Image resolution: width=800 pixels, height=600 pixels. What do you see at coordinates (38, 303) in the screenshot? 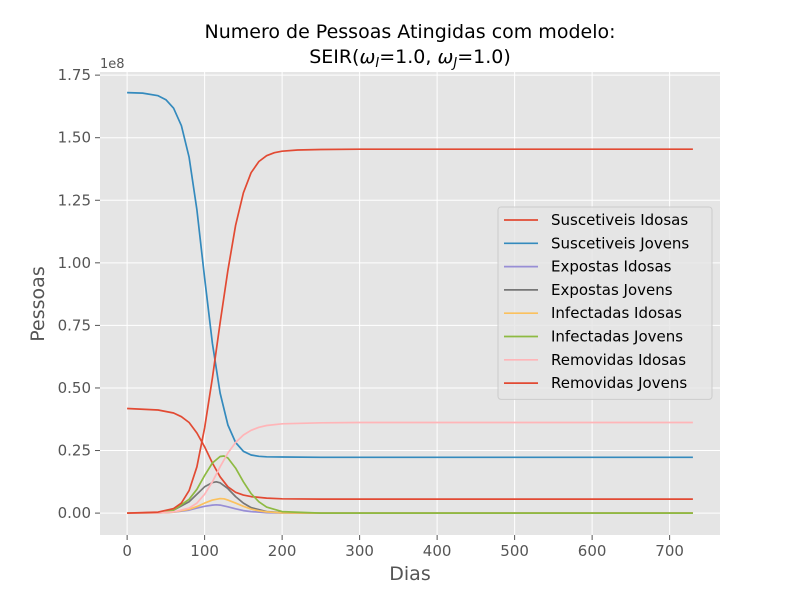
I see `y-axis-label: Pessoas` at bounding box center [38, 303].